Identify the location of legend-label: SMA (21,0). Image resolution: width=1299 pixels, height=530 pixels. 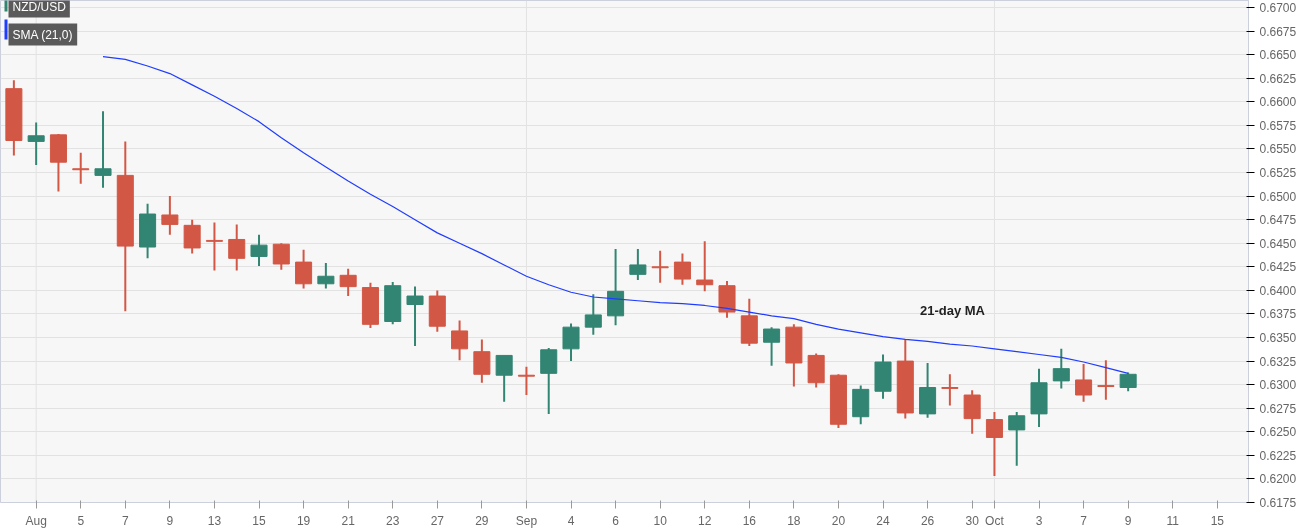
(42, 34).